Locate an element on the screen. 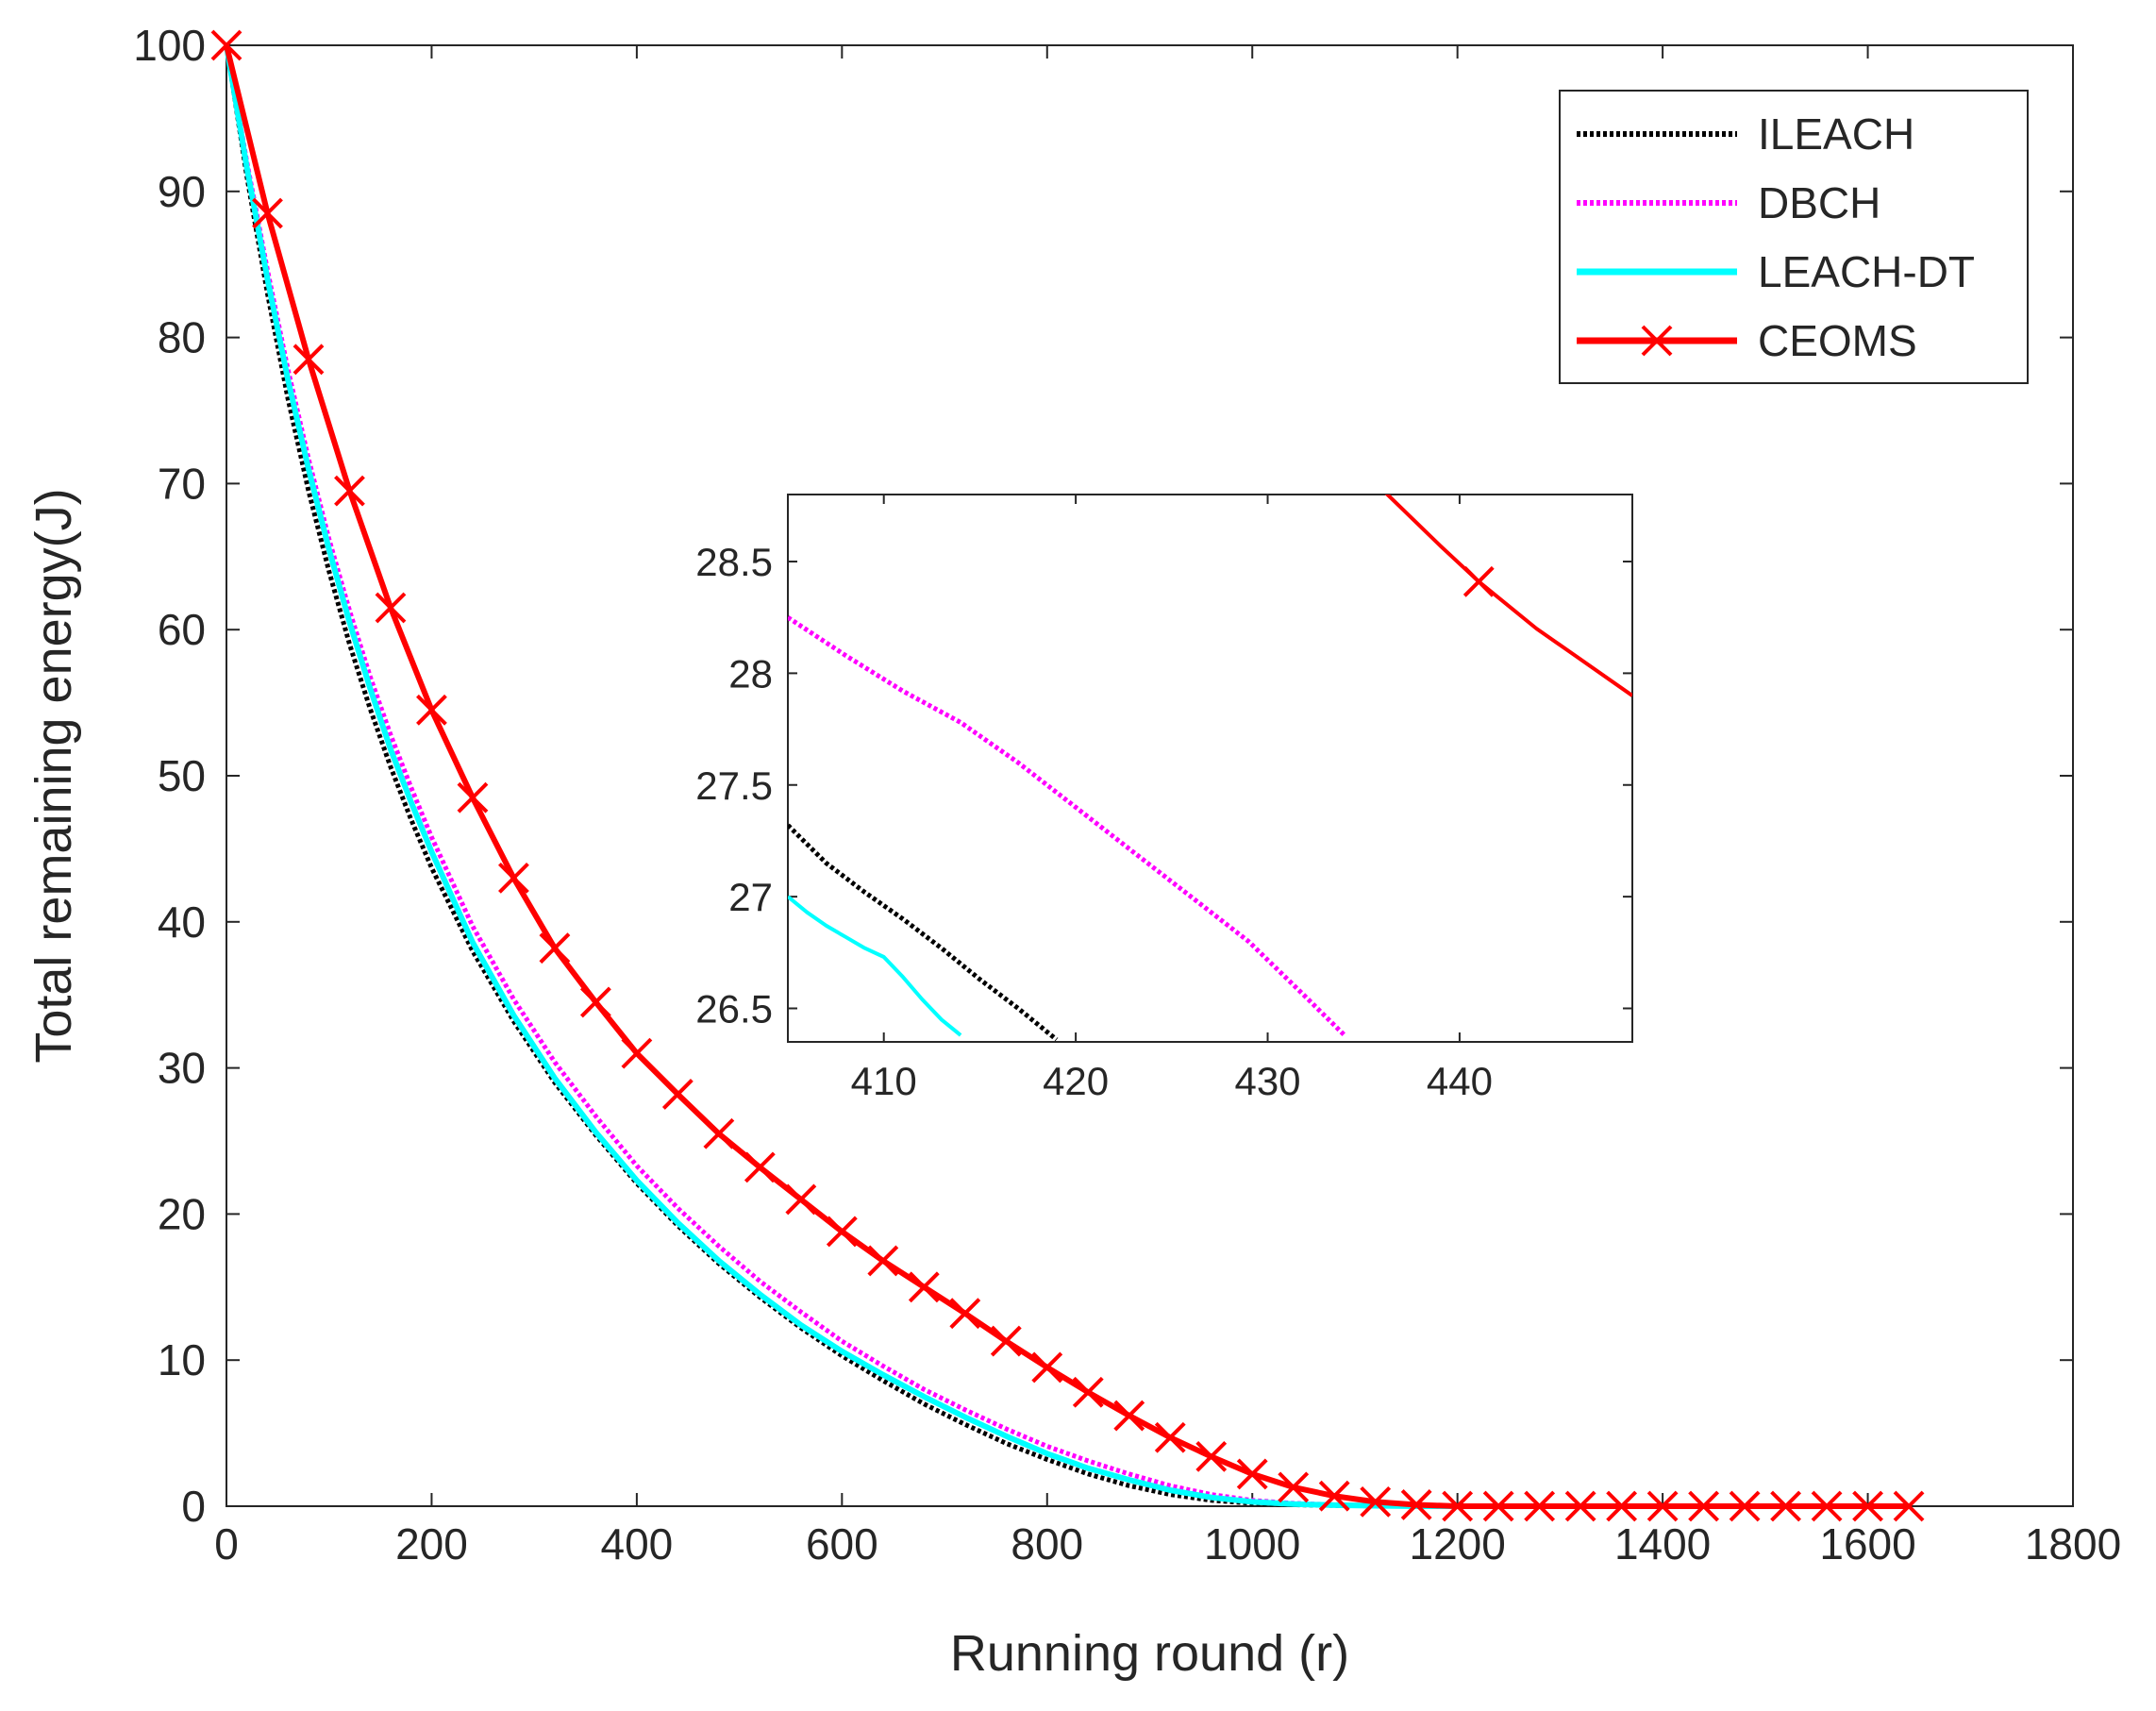 The height and width of the screenshot is (1711, 2156). inset-y-tick-label: 26.5 is located at coordinates (734, 1008).